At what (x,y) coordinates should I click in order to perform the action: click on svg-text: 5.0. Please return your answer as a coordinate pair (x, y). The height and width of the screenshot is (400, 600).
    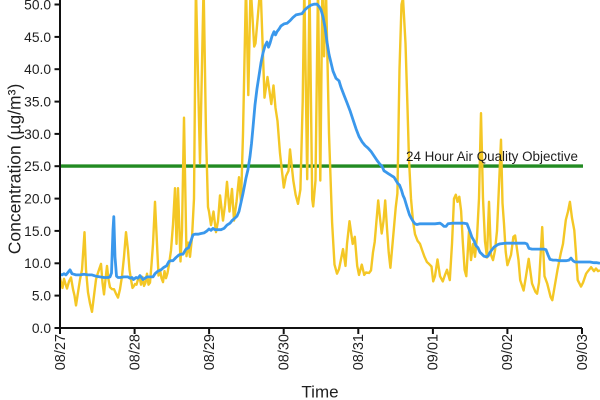
    Looking at the image, I should click on (42, 296).